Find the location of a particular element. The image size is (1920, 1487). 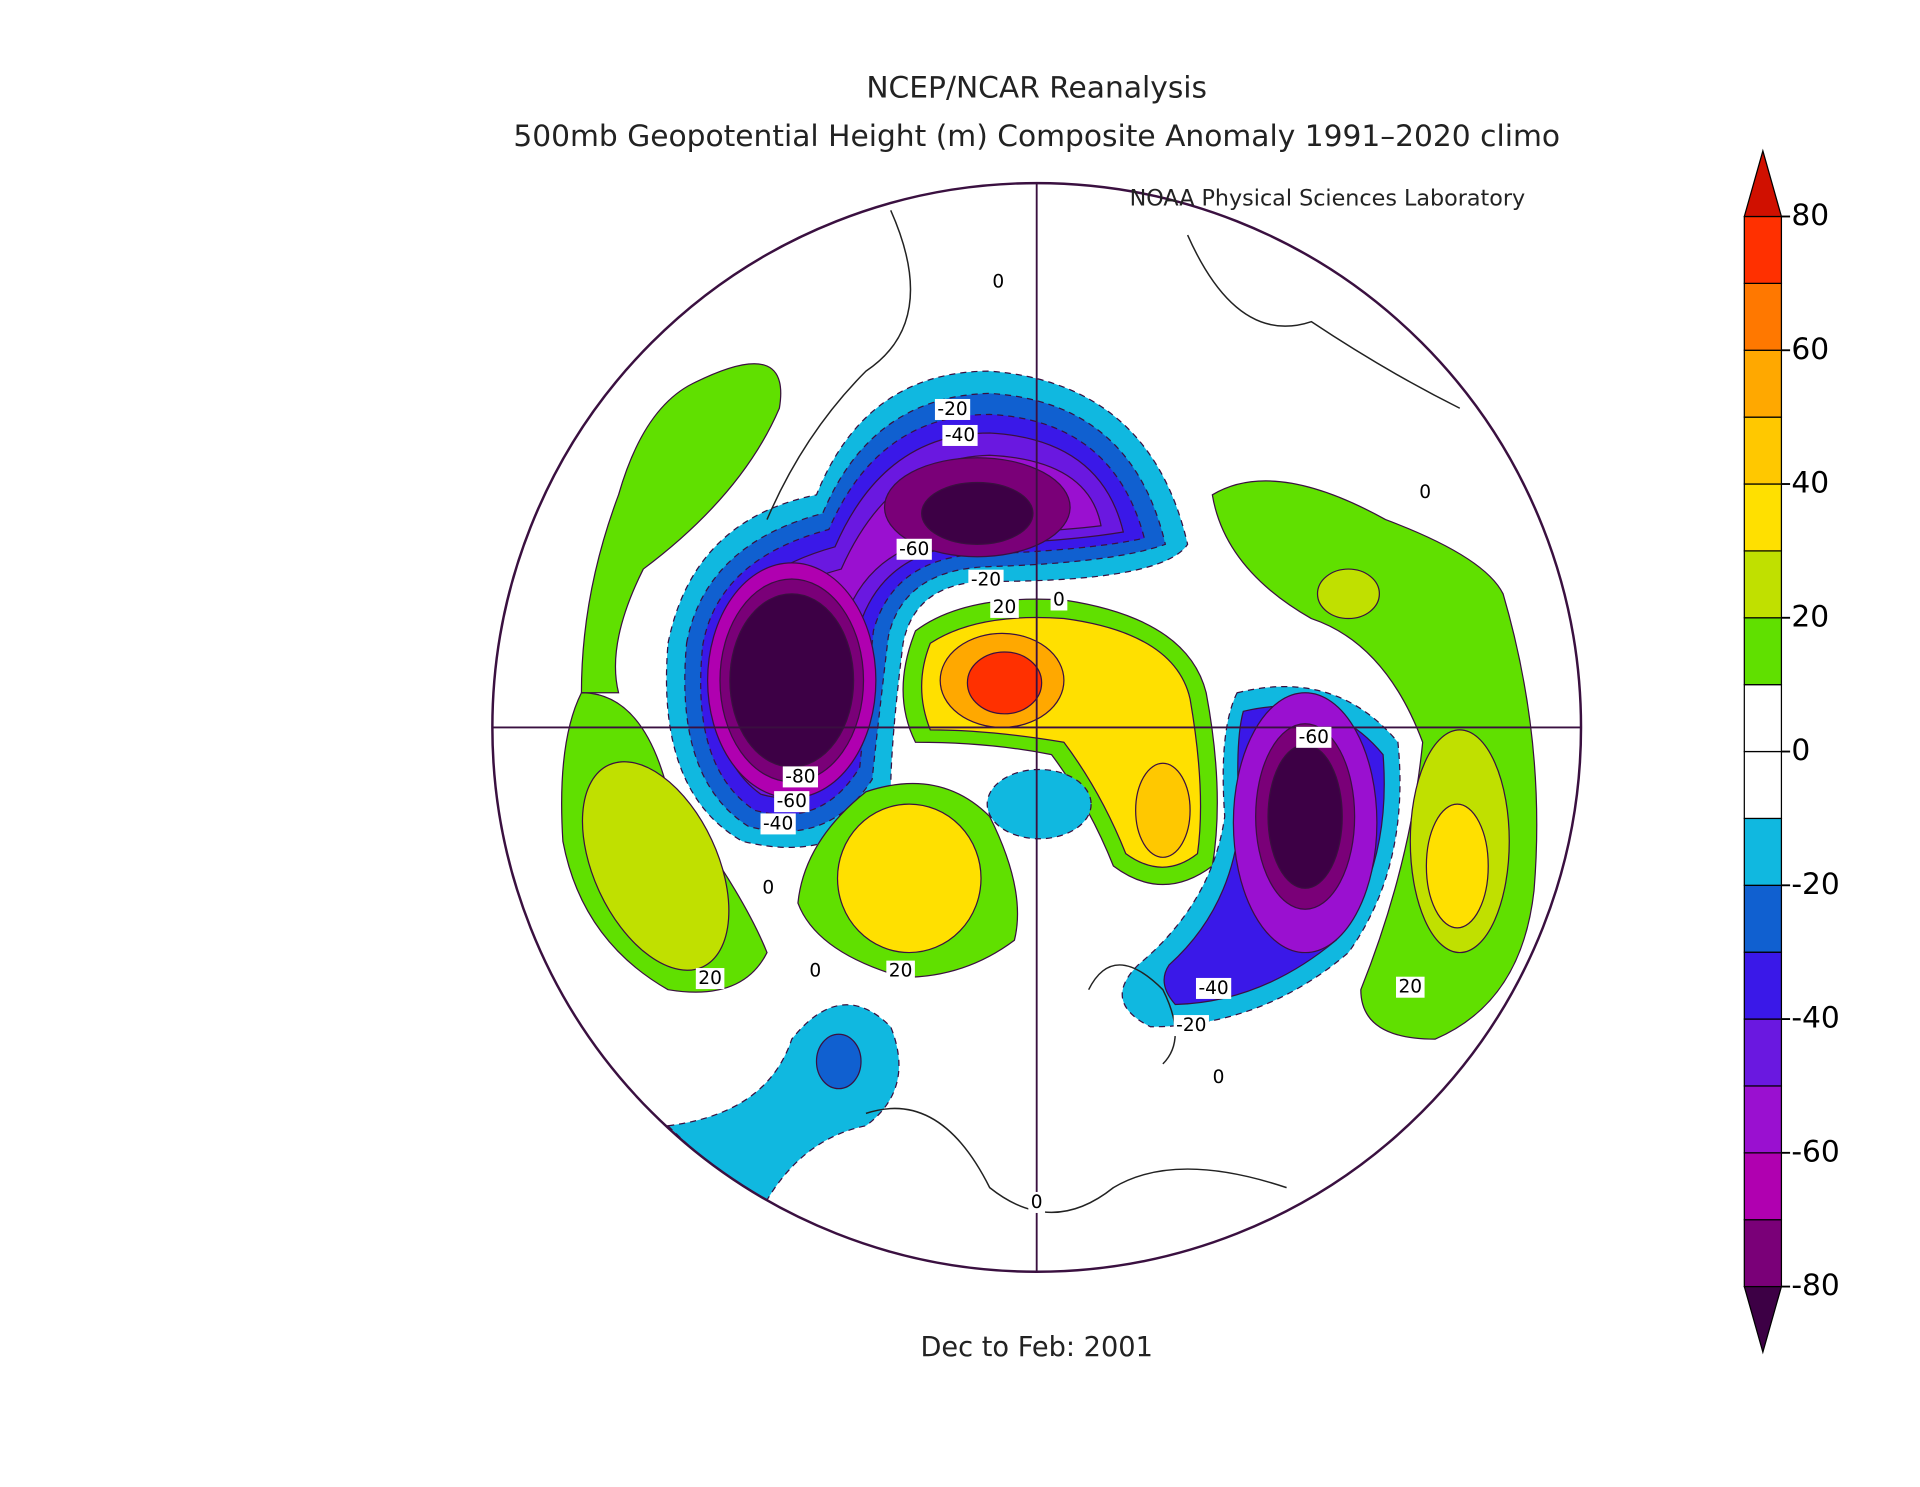

colorbar-tick-label: -20 is located at coordinates (1815, 884).